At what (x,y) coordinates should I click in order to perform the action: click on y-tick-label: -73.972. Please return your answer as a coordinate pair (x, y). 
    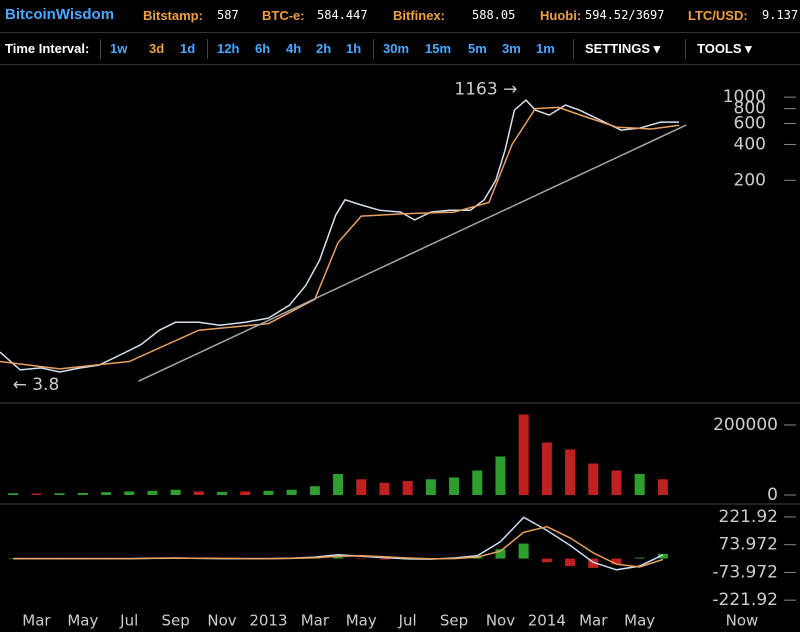
    Looking at the image, I should click on (745, 572).